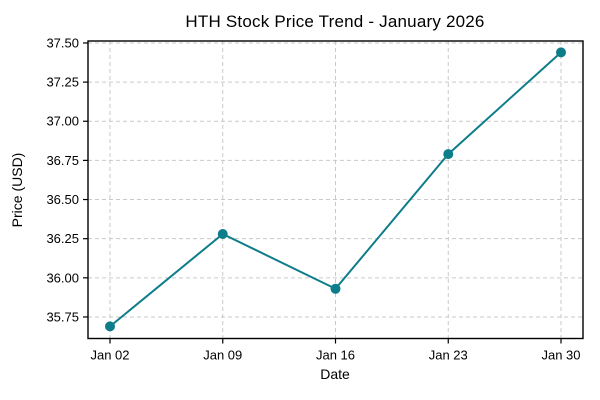  Describe the element at coordinates (448, 355) in the screenshot. I see `x-tick-label: Jan 23` at that location.